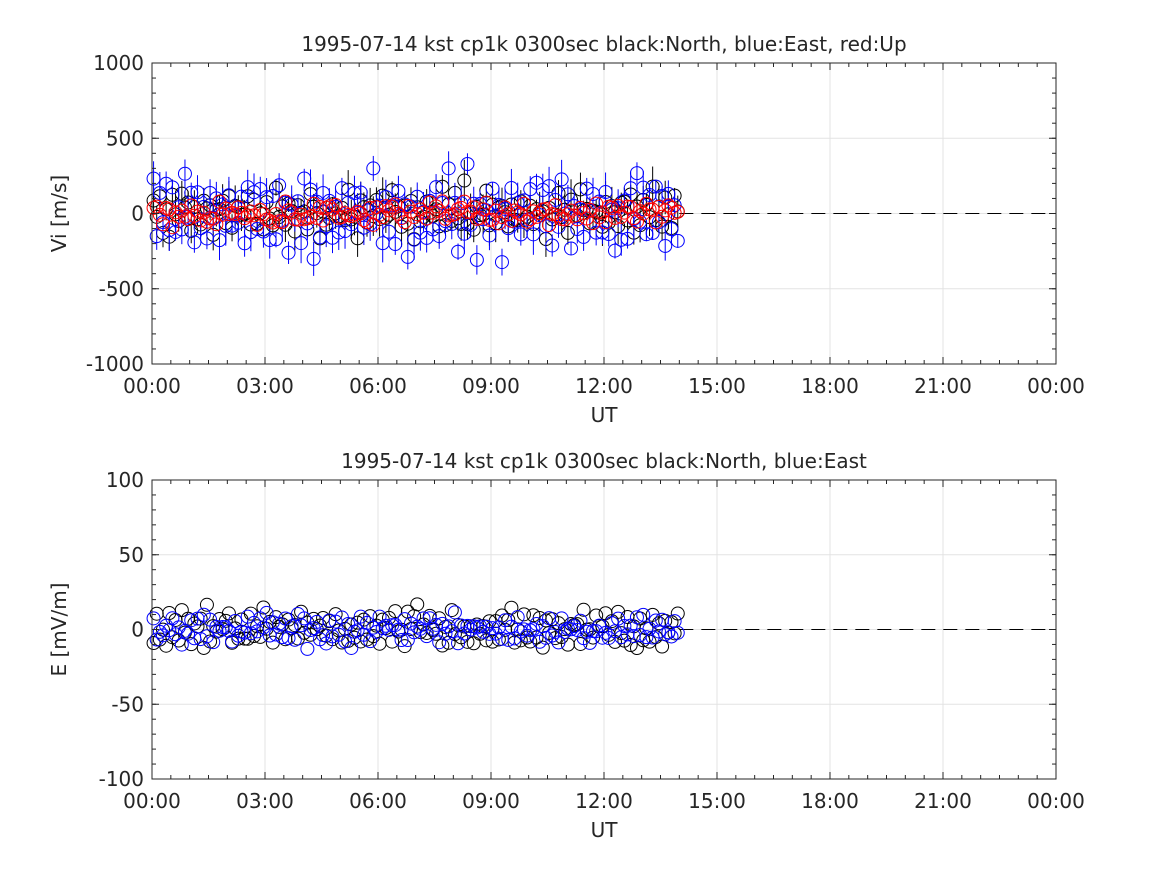 The height and width of the screenshot is (875, 1167). Describe the element at coordinates (115, 364) in the screenshot. I see `velocity-y-tick-label: -1000` at that location.